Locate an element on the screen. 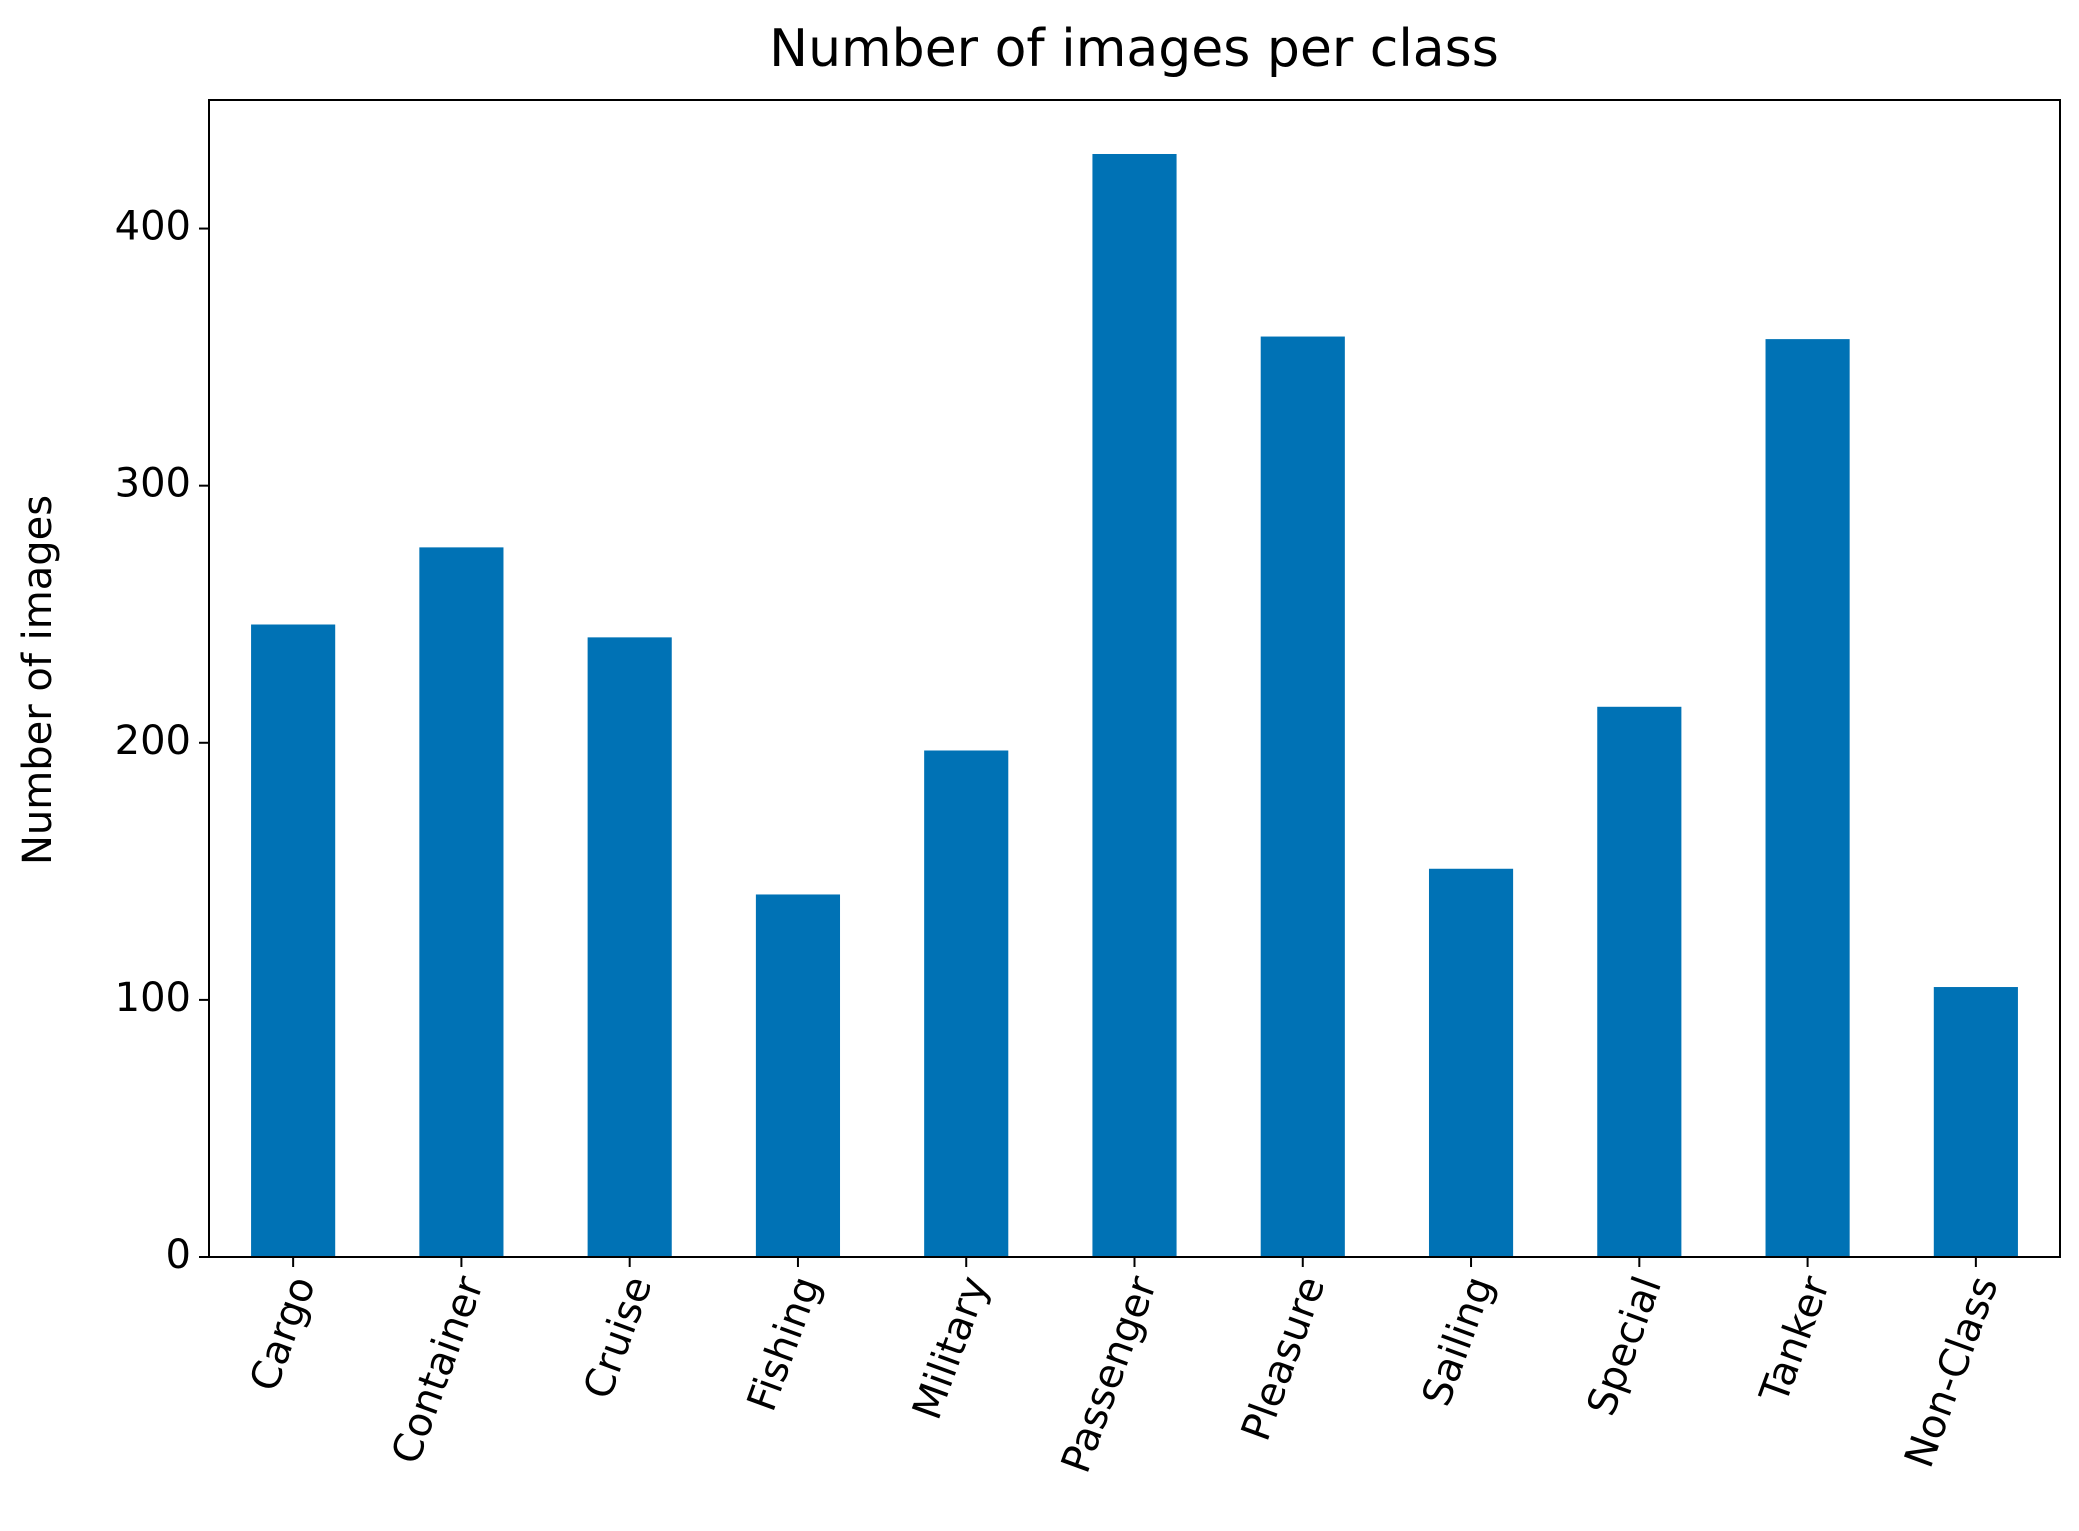  x-tick-label: Pleasure is located at coordinates (1284, 1358).